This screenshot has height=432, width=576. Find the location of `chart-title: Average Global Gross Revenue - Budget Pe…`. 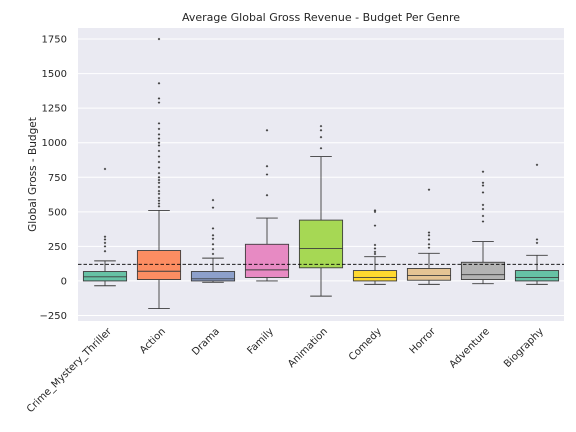

chart-title: Average Global Gross Revenue - Budget Pe… is located at coordinates (321, 17).